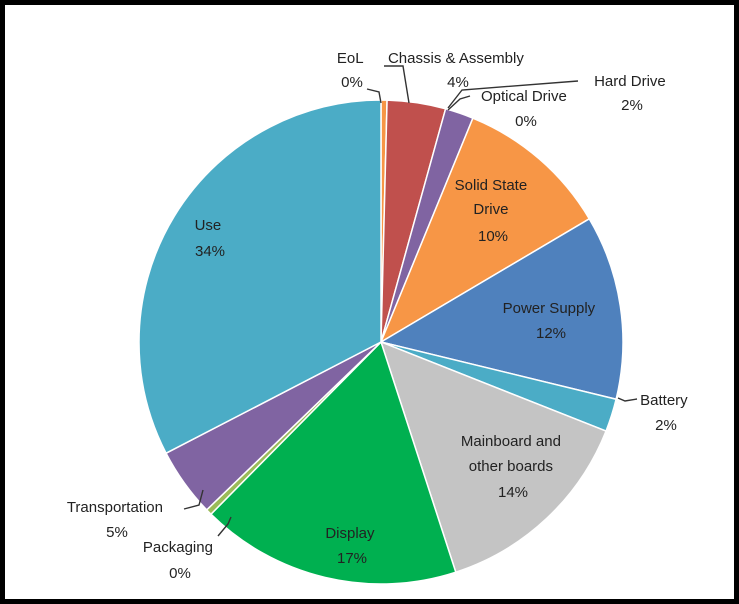  I want to click on label-hard-drive-pct: 2%, so click(632, 105).